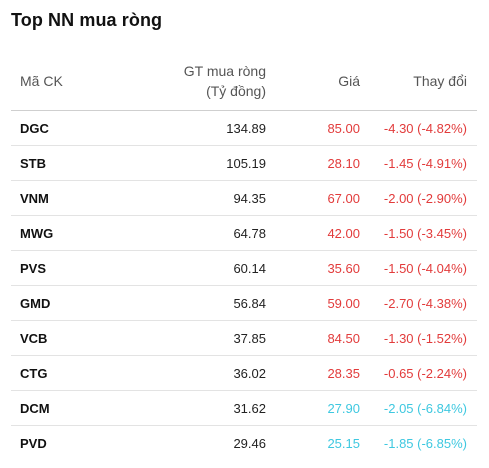  I want to click on table-row: VNM 94.35 67.00 -2.00 (-2.90%), so click(244, 198).